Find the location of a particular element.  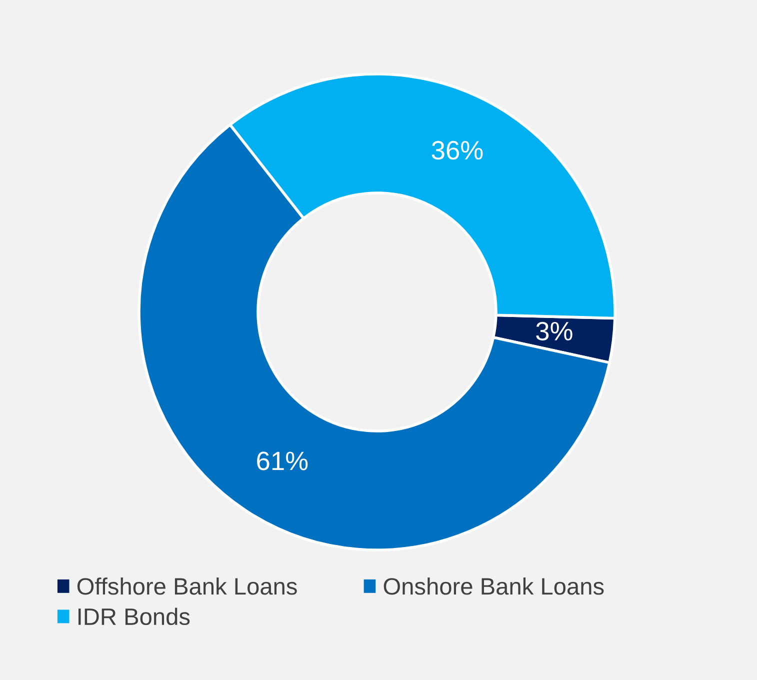

legend-label: IDR Bonds is located at coordinates (134, 617).